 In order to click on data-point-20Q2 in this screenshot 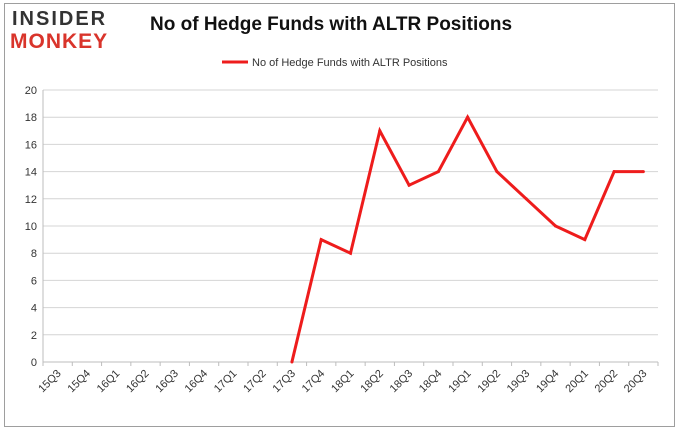, I will do `click(614, 172)`.